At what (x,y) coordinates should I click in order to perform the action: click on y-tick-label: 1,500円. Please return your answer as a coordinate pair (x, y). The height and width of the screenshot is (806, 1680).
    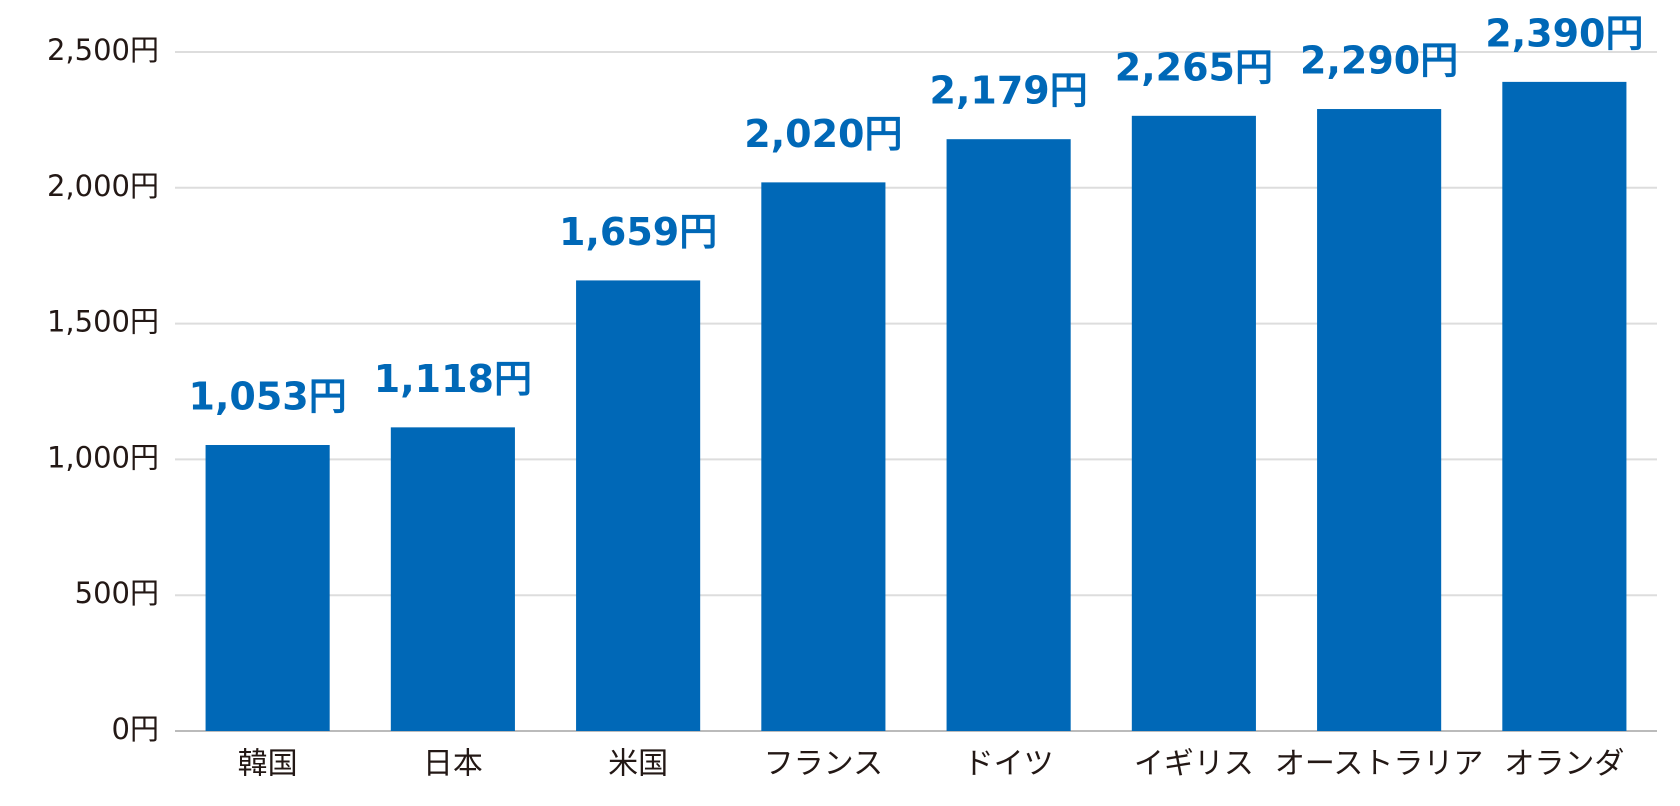
    Looking at the image, I should click on (103, 322).